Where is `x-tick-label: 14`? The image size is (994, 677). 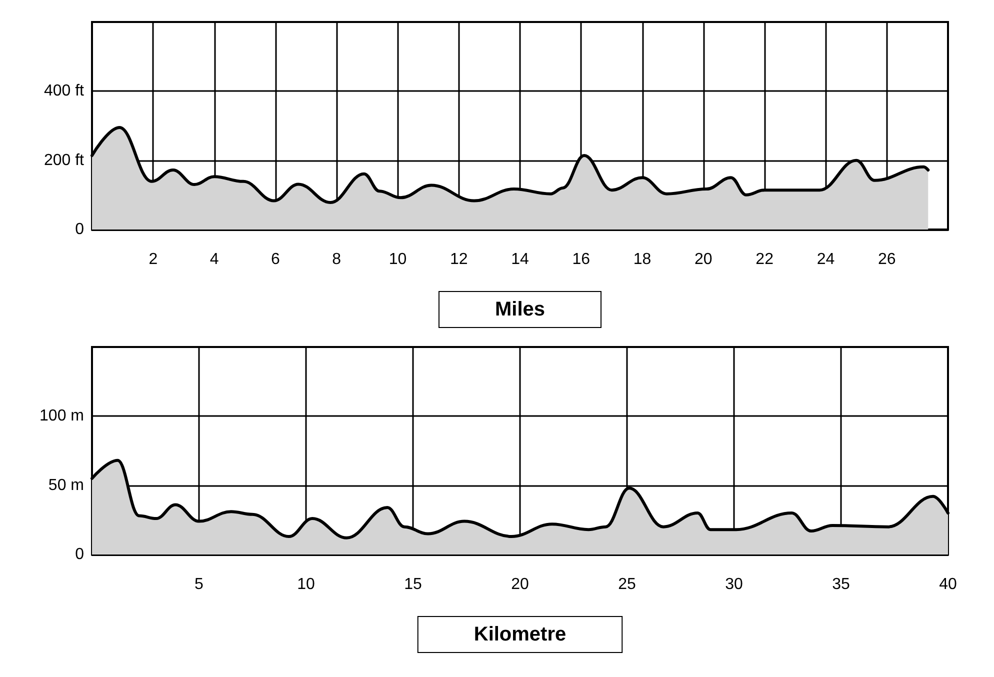 x-tick-label: 14 is located at coordinates (520, 259).